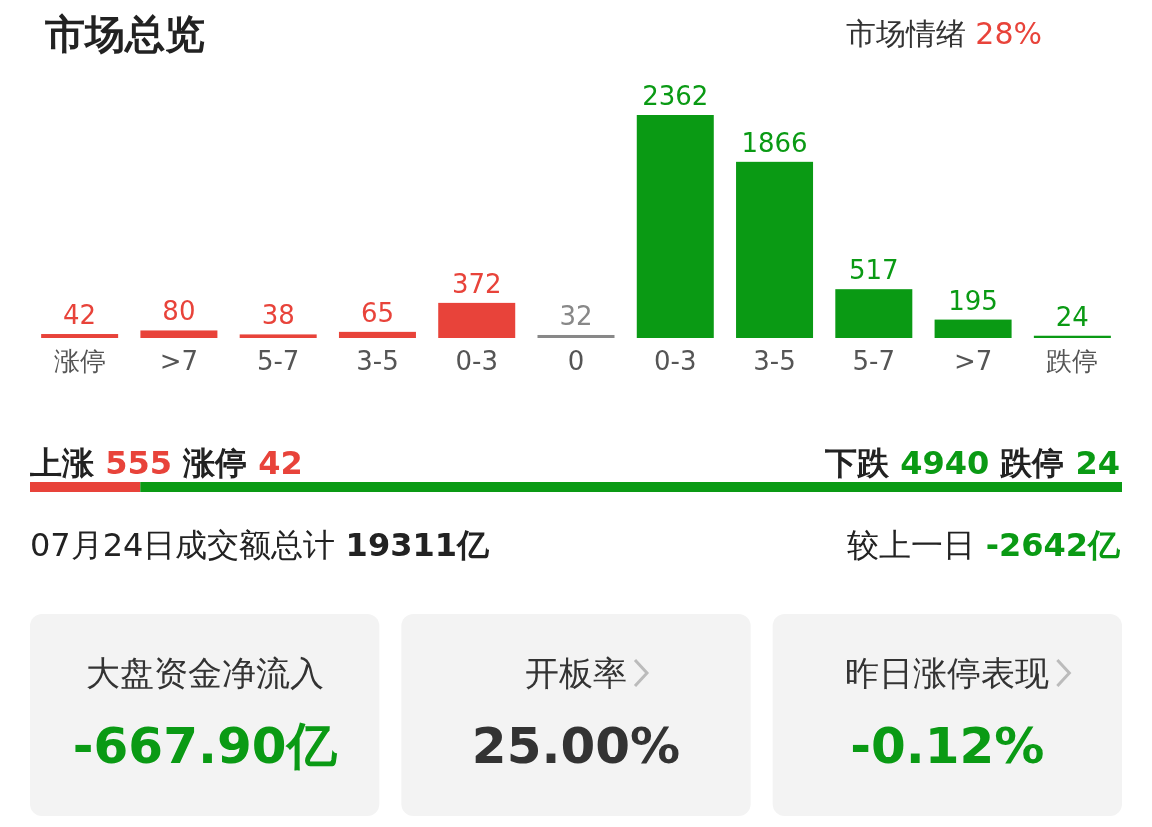 This screenshot has width=1152, height=827. What do you see at coordinates (179, 311) in the screenshot?
I see `data-label: 80` at bounding box center [179, 311].